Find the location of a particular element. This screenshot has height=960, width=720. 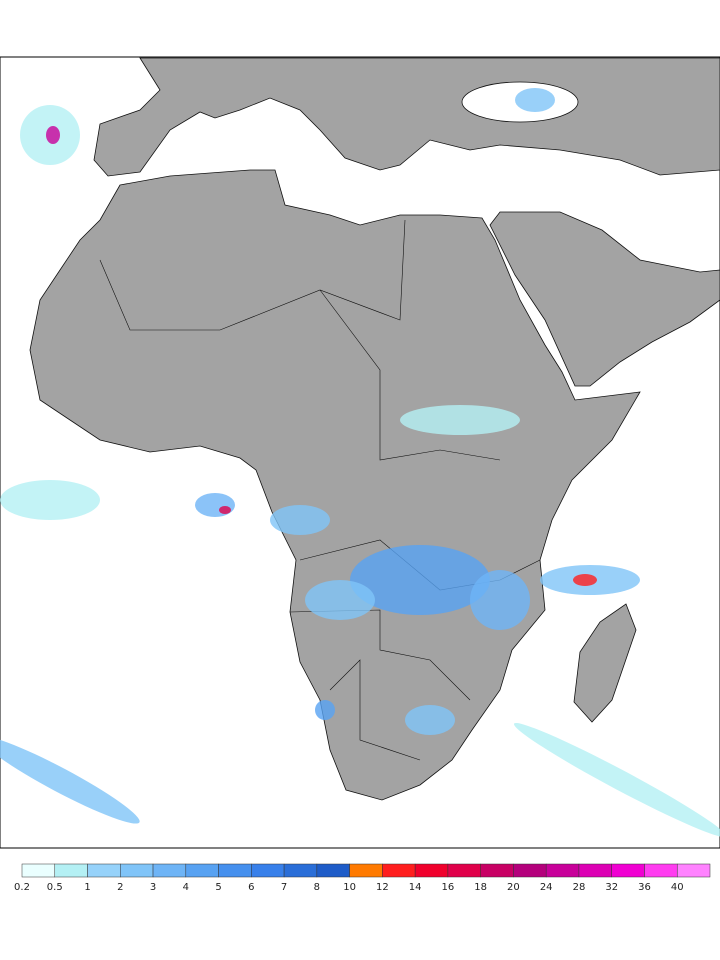

colorbar-label: 40 is located at coordinates (677, 887).